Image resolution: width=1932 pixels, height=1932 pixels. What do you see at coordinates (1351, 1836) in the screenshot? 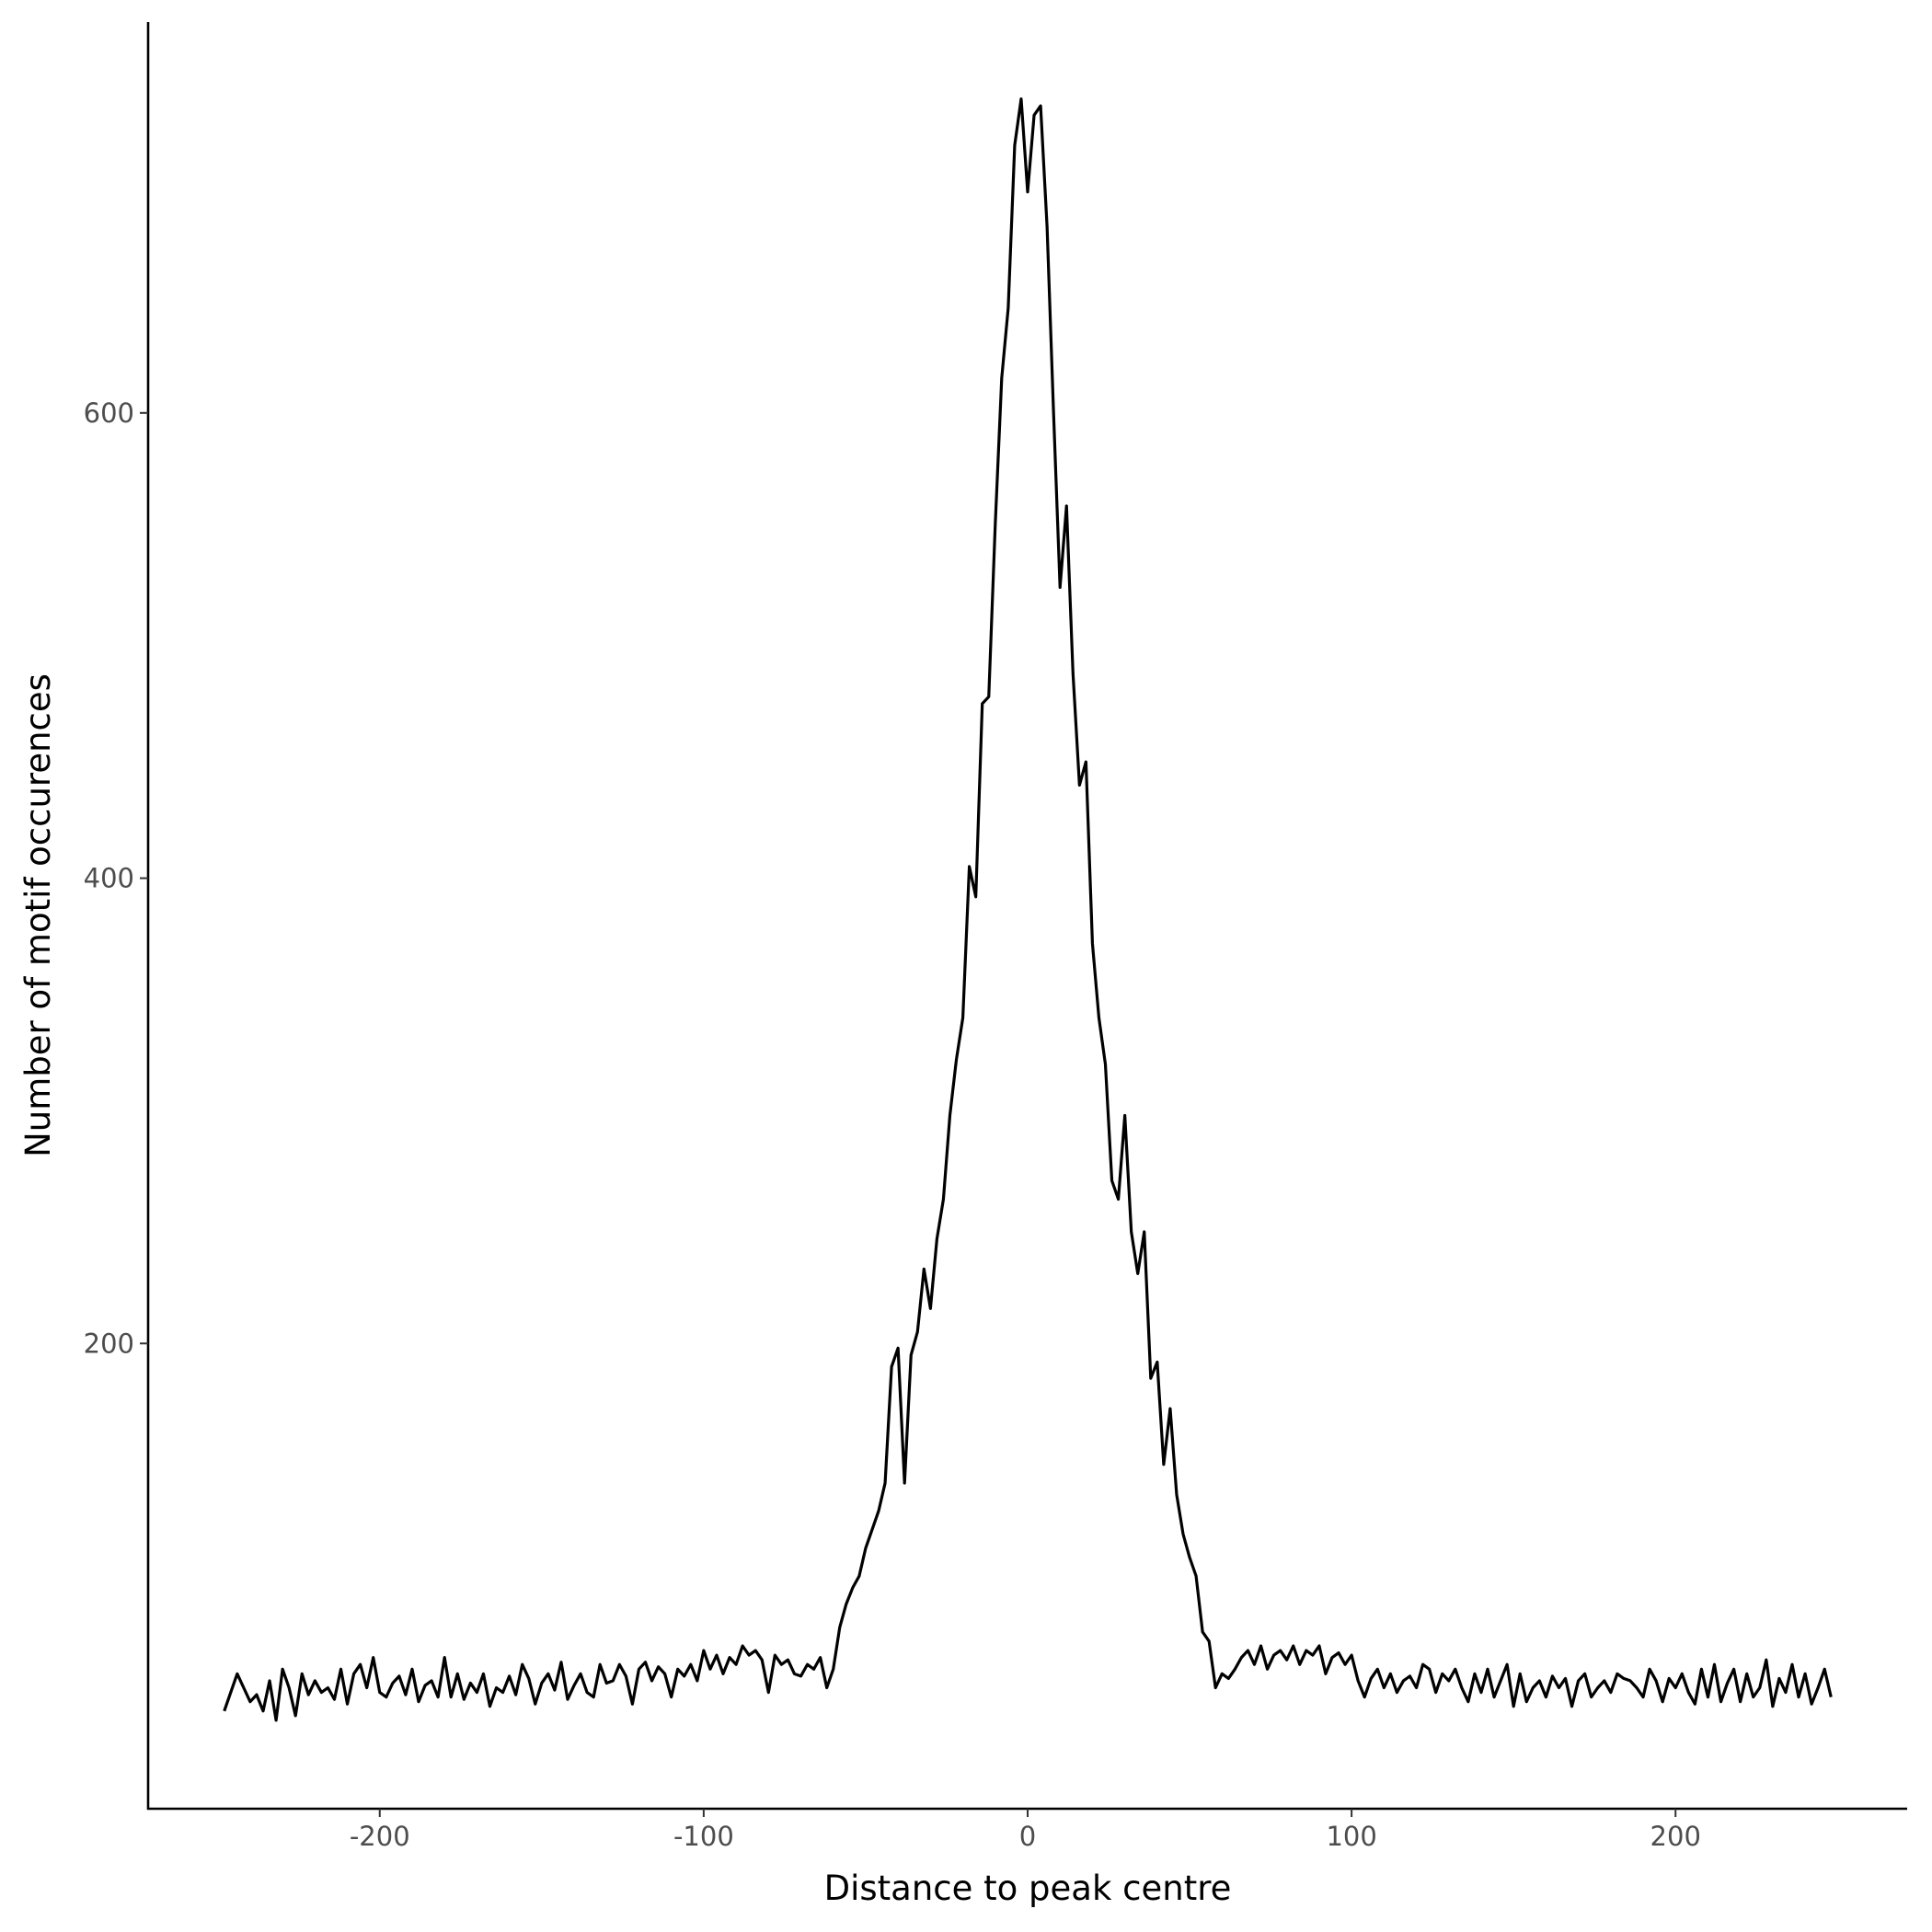
I see `x-tick-label: 100` at bounding box center [1351, 1836].